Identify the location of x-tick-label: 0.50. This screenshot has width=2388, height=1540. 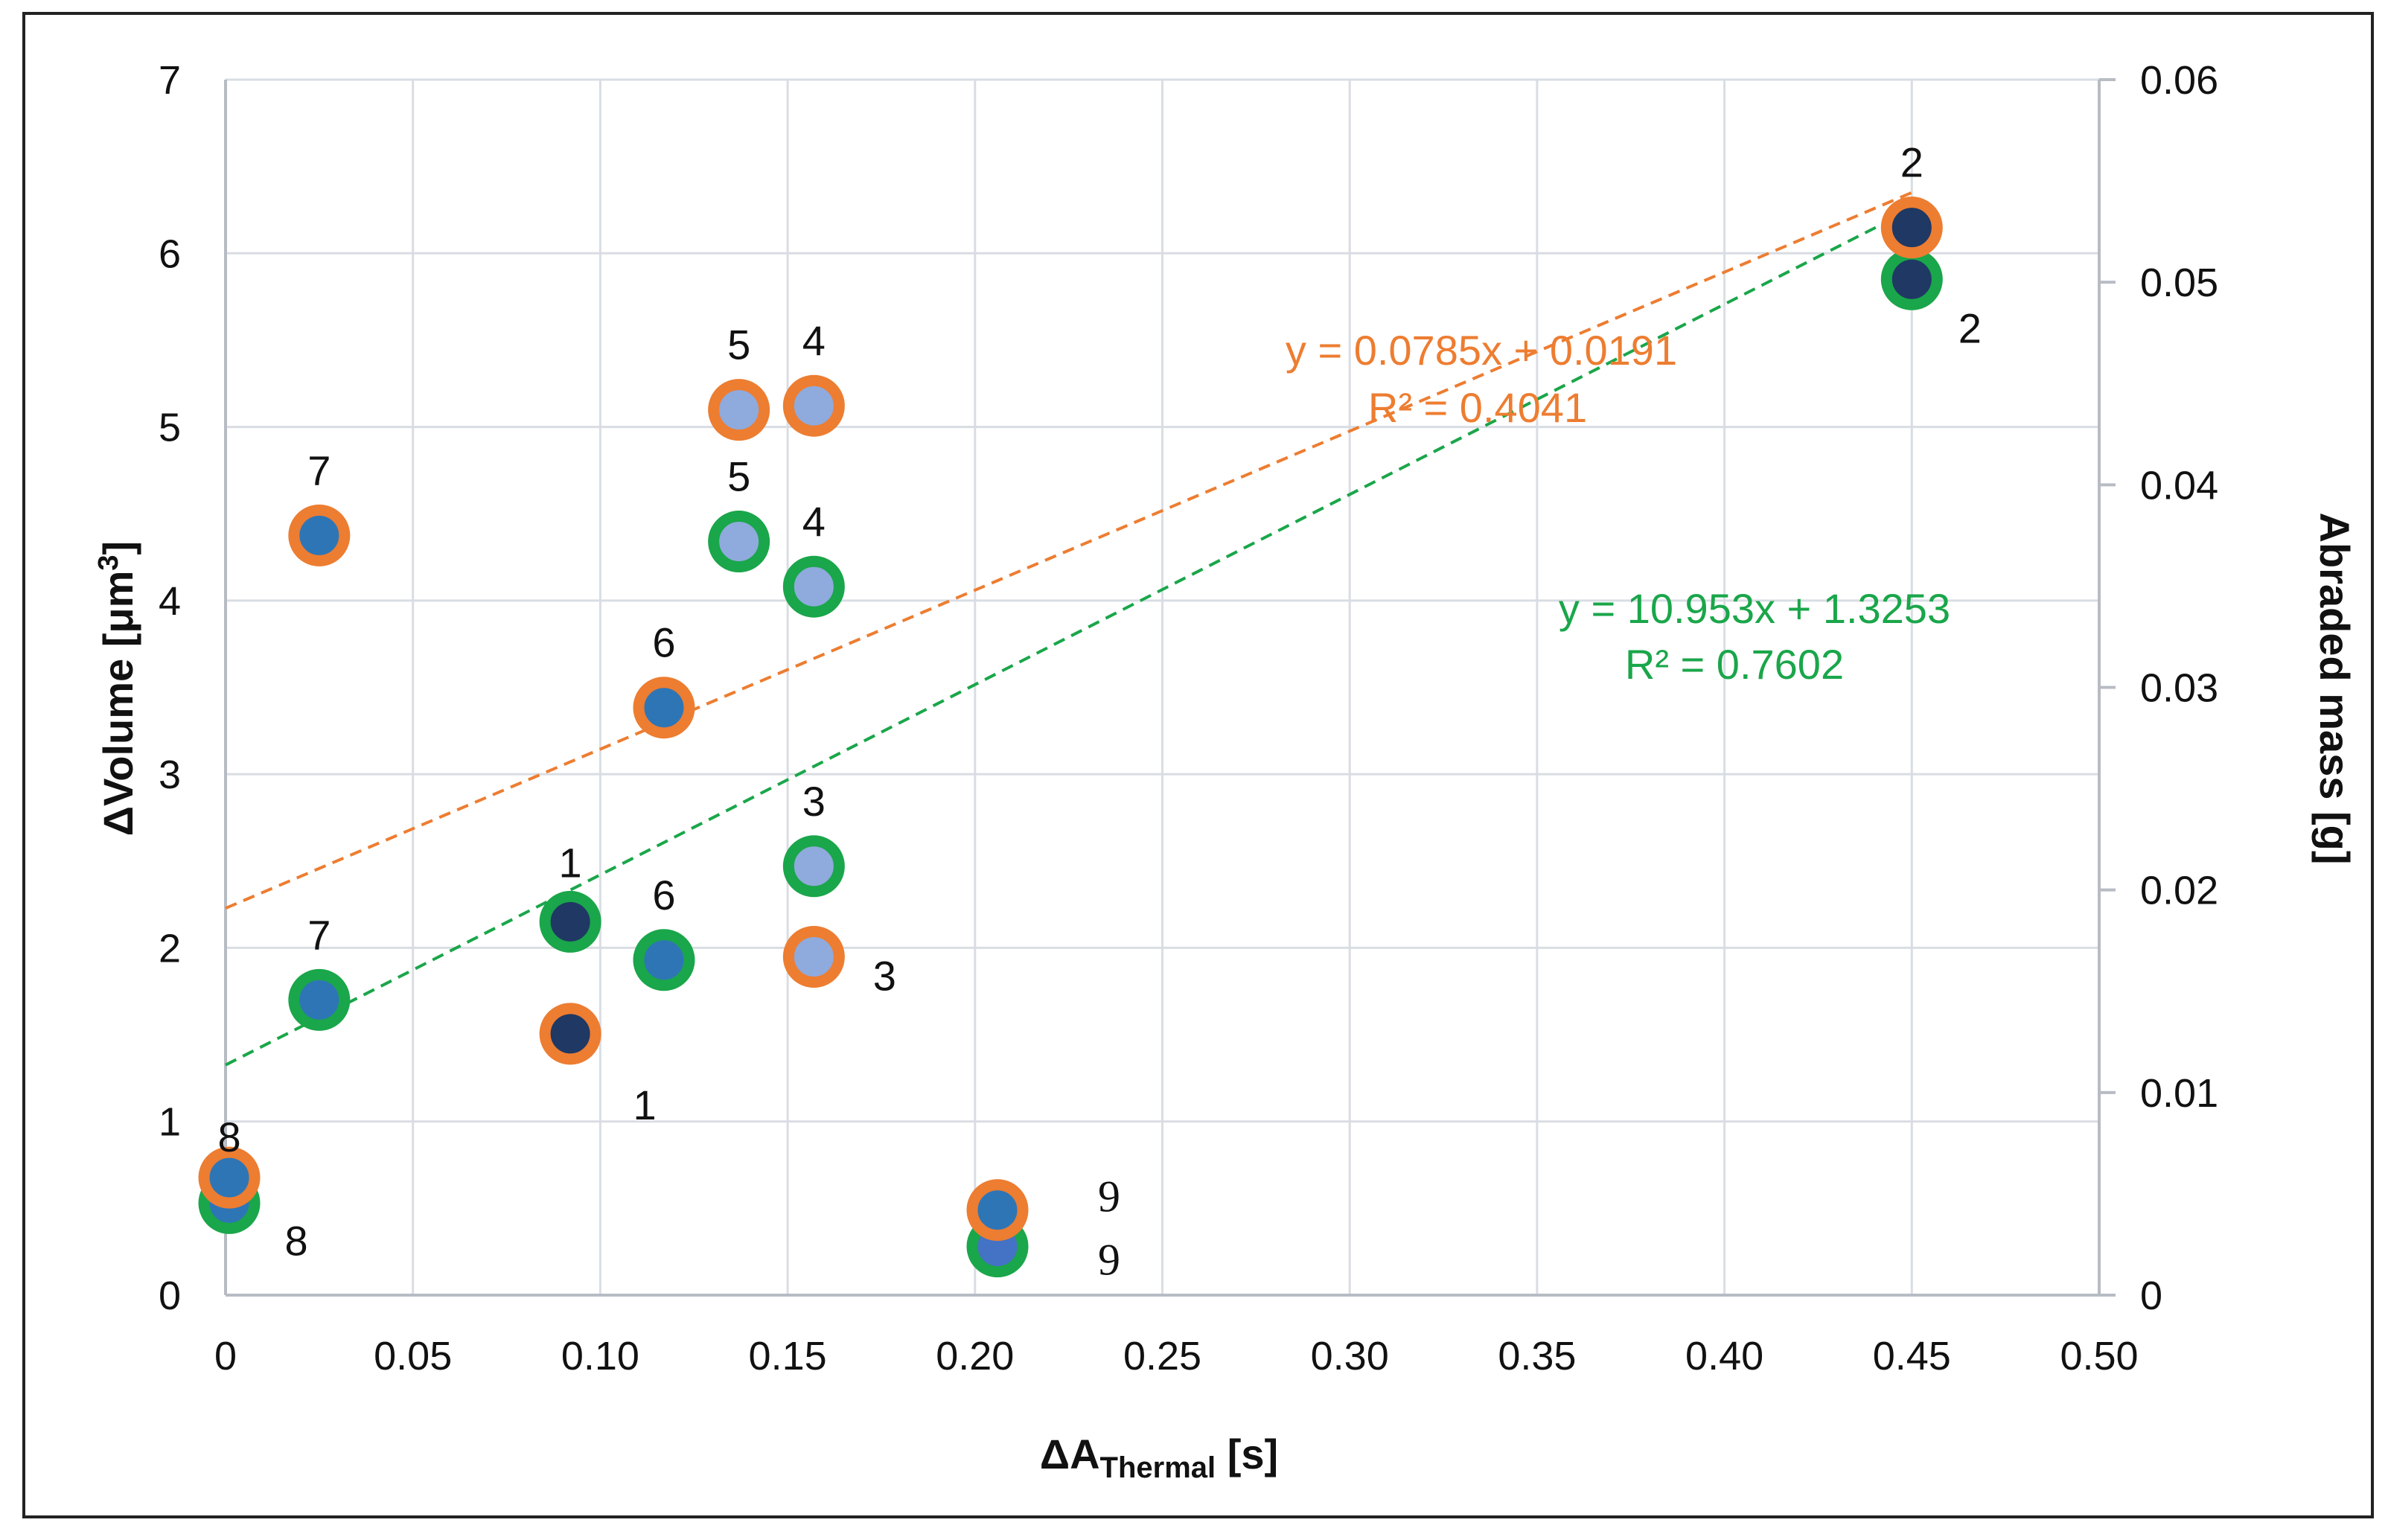
(2099, 1356).